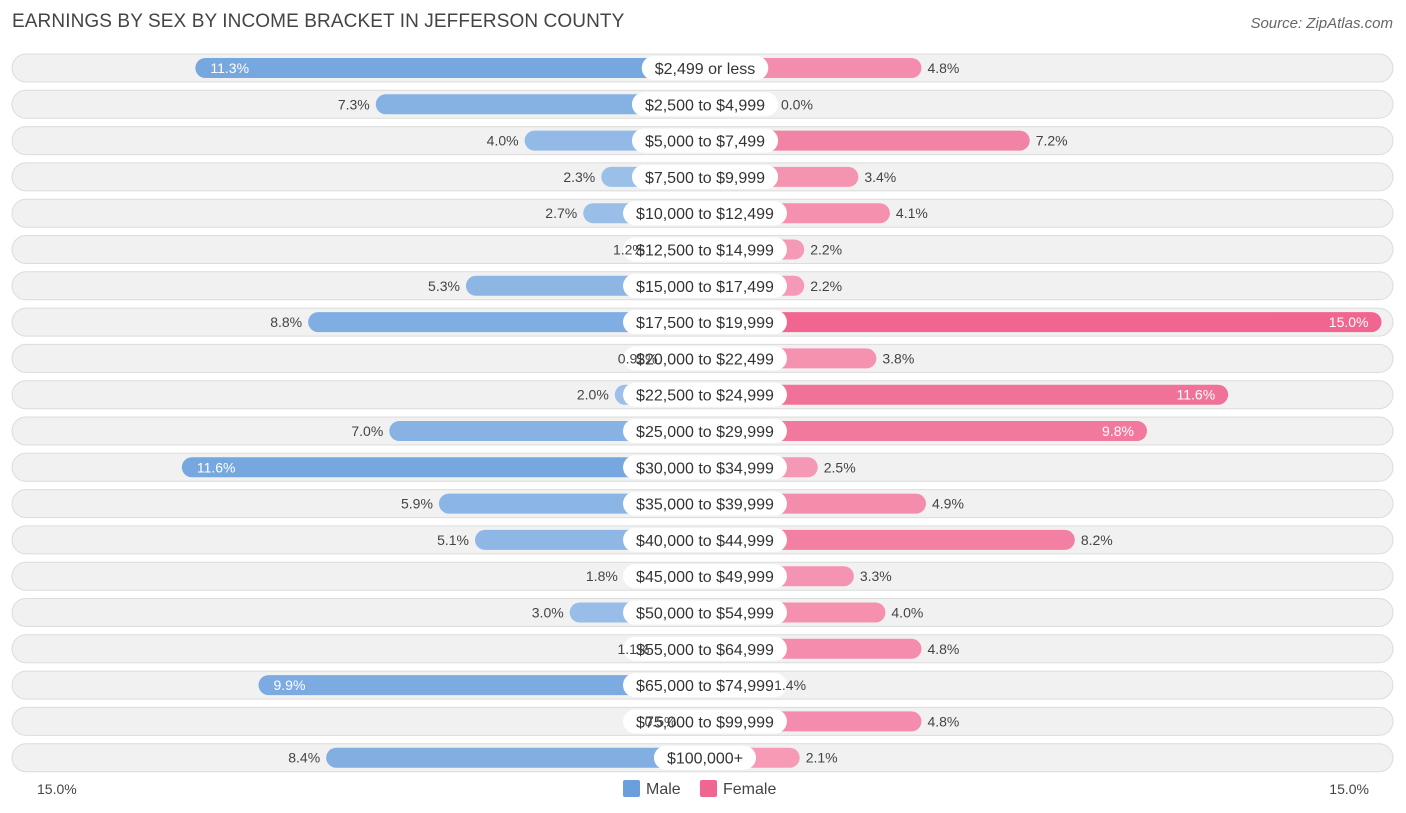  What do you see at coordinates (57, 789) in the screenshot?
I see `axis-label-left: 15.0%` at bounding box center [57, 789].